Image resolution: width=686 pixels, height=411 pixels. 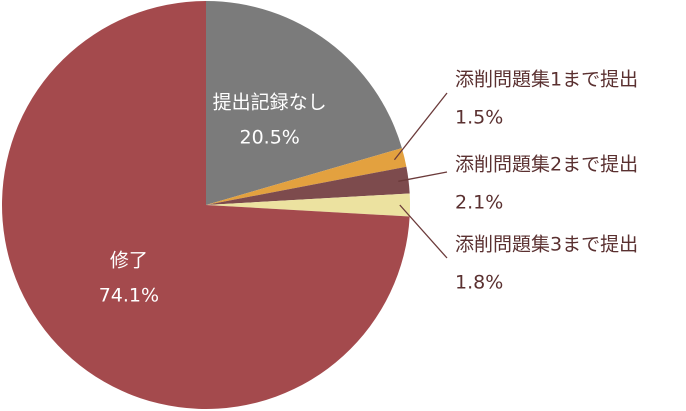 I want to click on slice-value: 74.1%, so click(x=129, y=295).